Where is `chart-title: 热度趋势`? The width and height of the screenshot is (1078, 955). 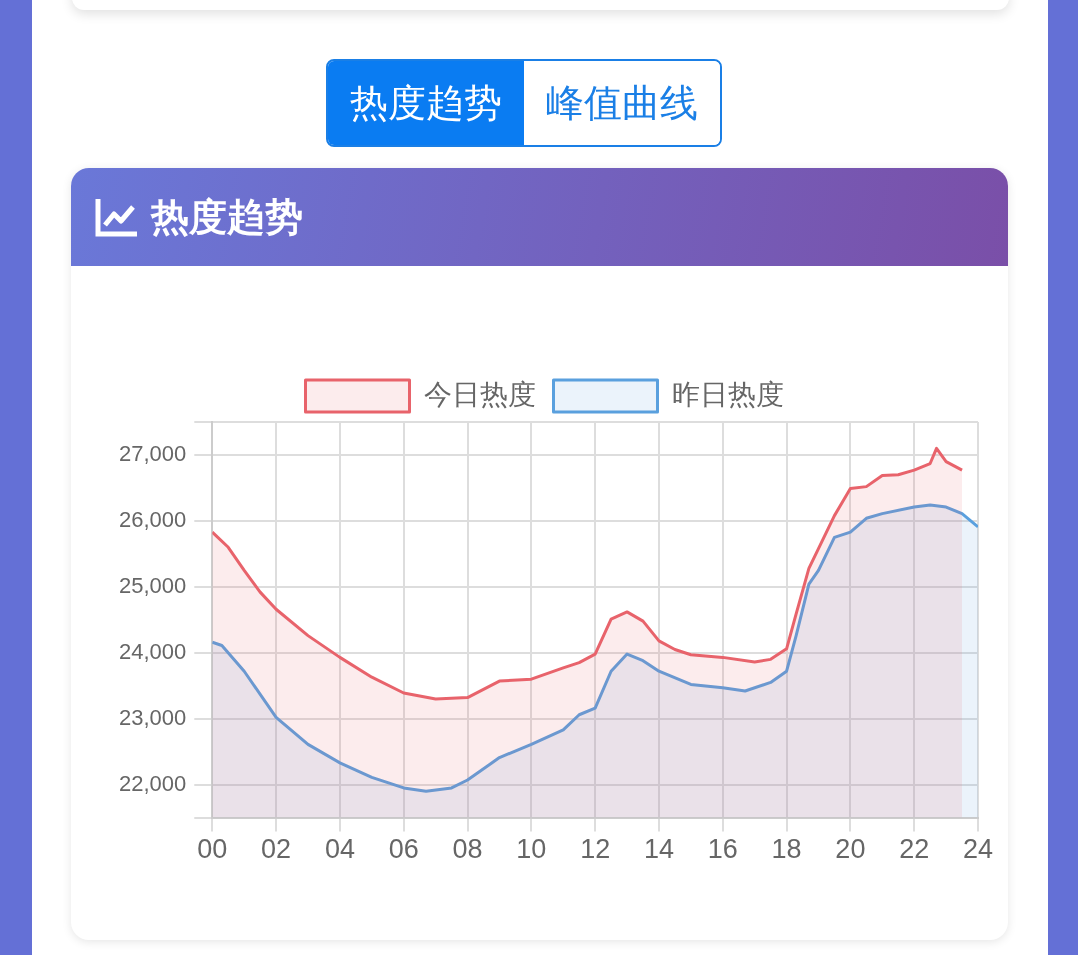
chart-title: 热度趋势 is located at coordinates (227, 217).